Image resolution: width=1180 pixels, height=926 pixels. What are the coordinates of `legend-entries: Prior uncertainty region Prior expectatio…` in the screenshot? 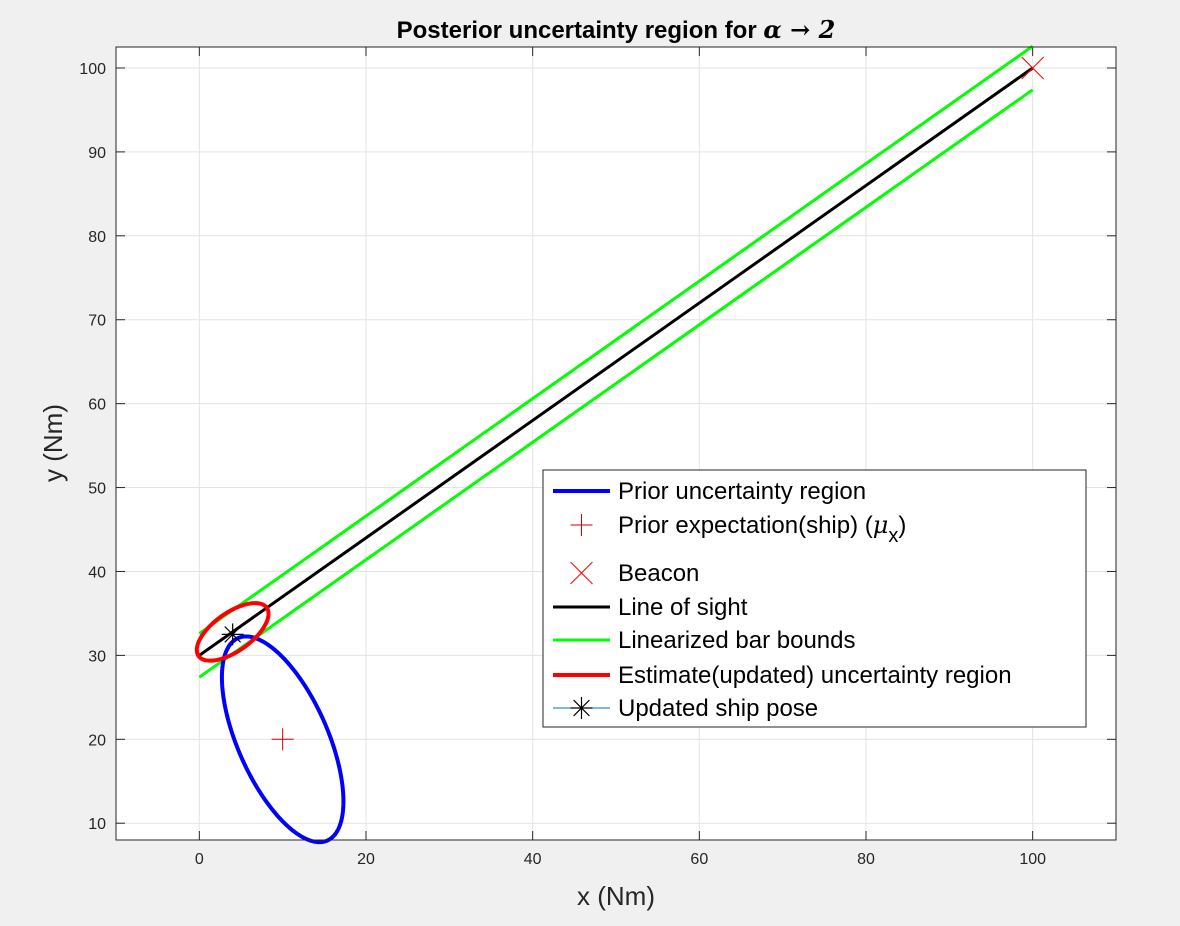 It's located at (782, 600).